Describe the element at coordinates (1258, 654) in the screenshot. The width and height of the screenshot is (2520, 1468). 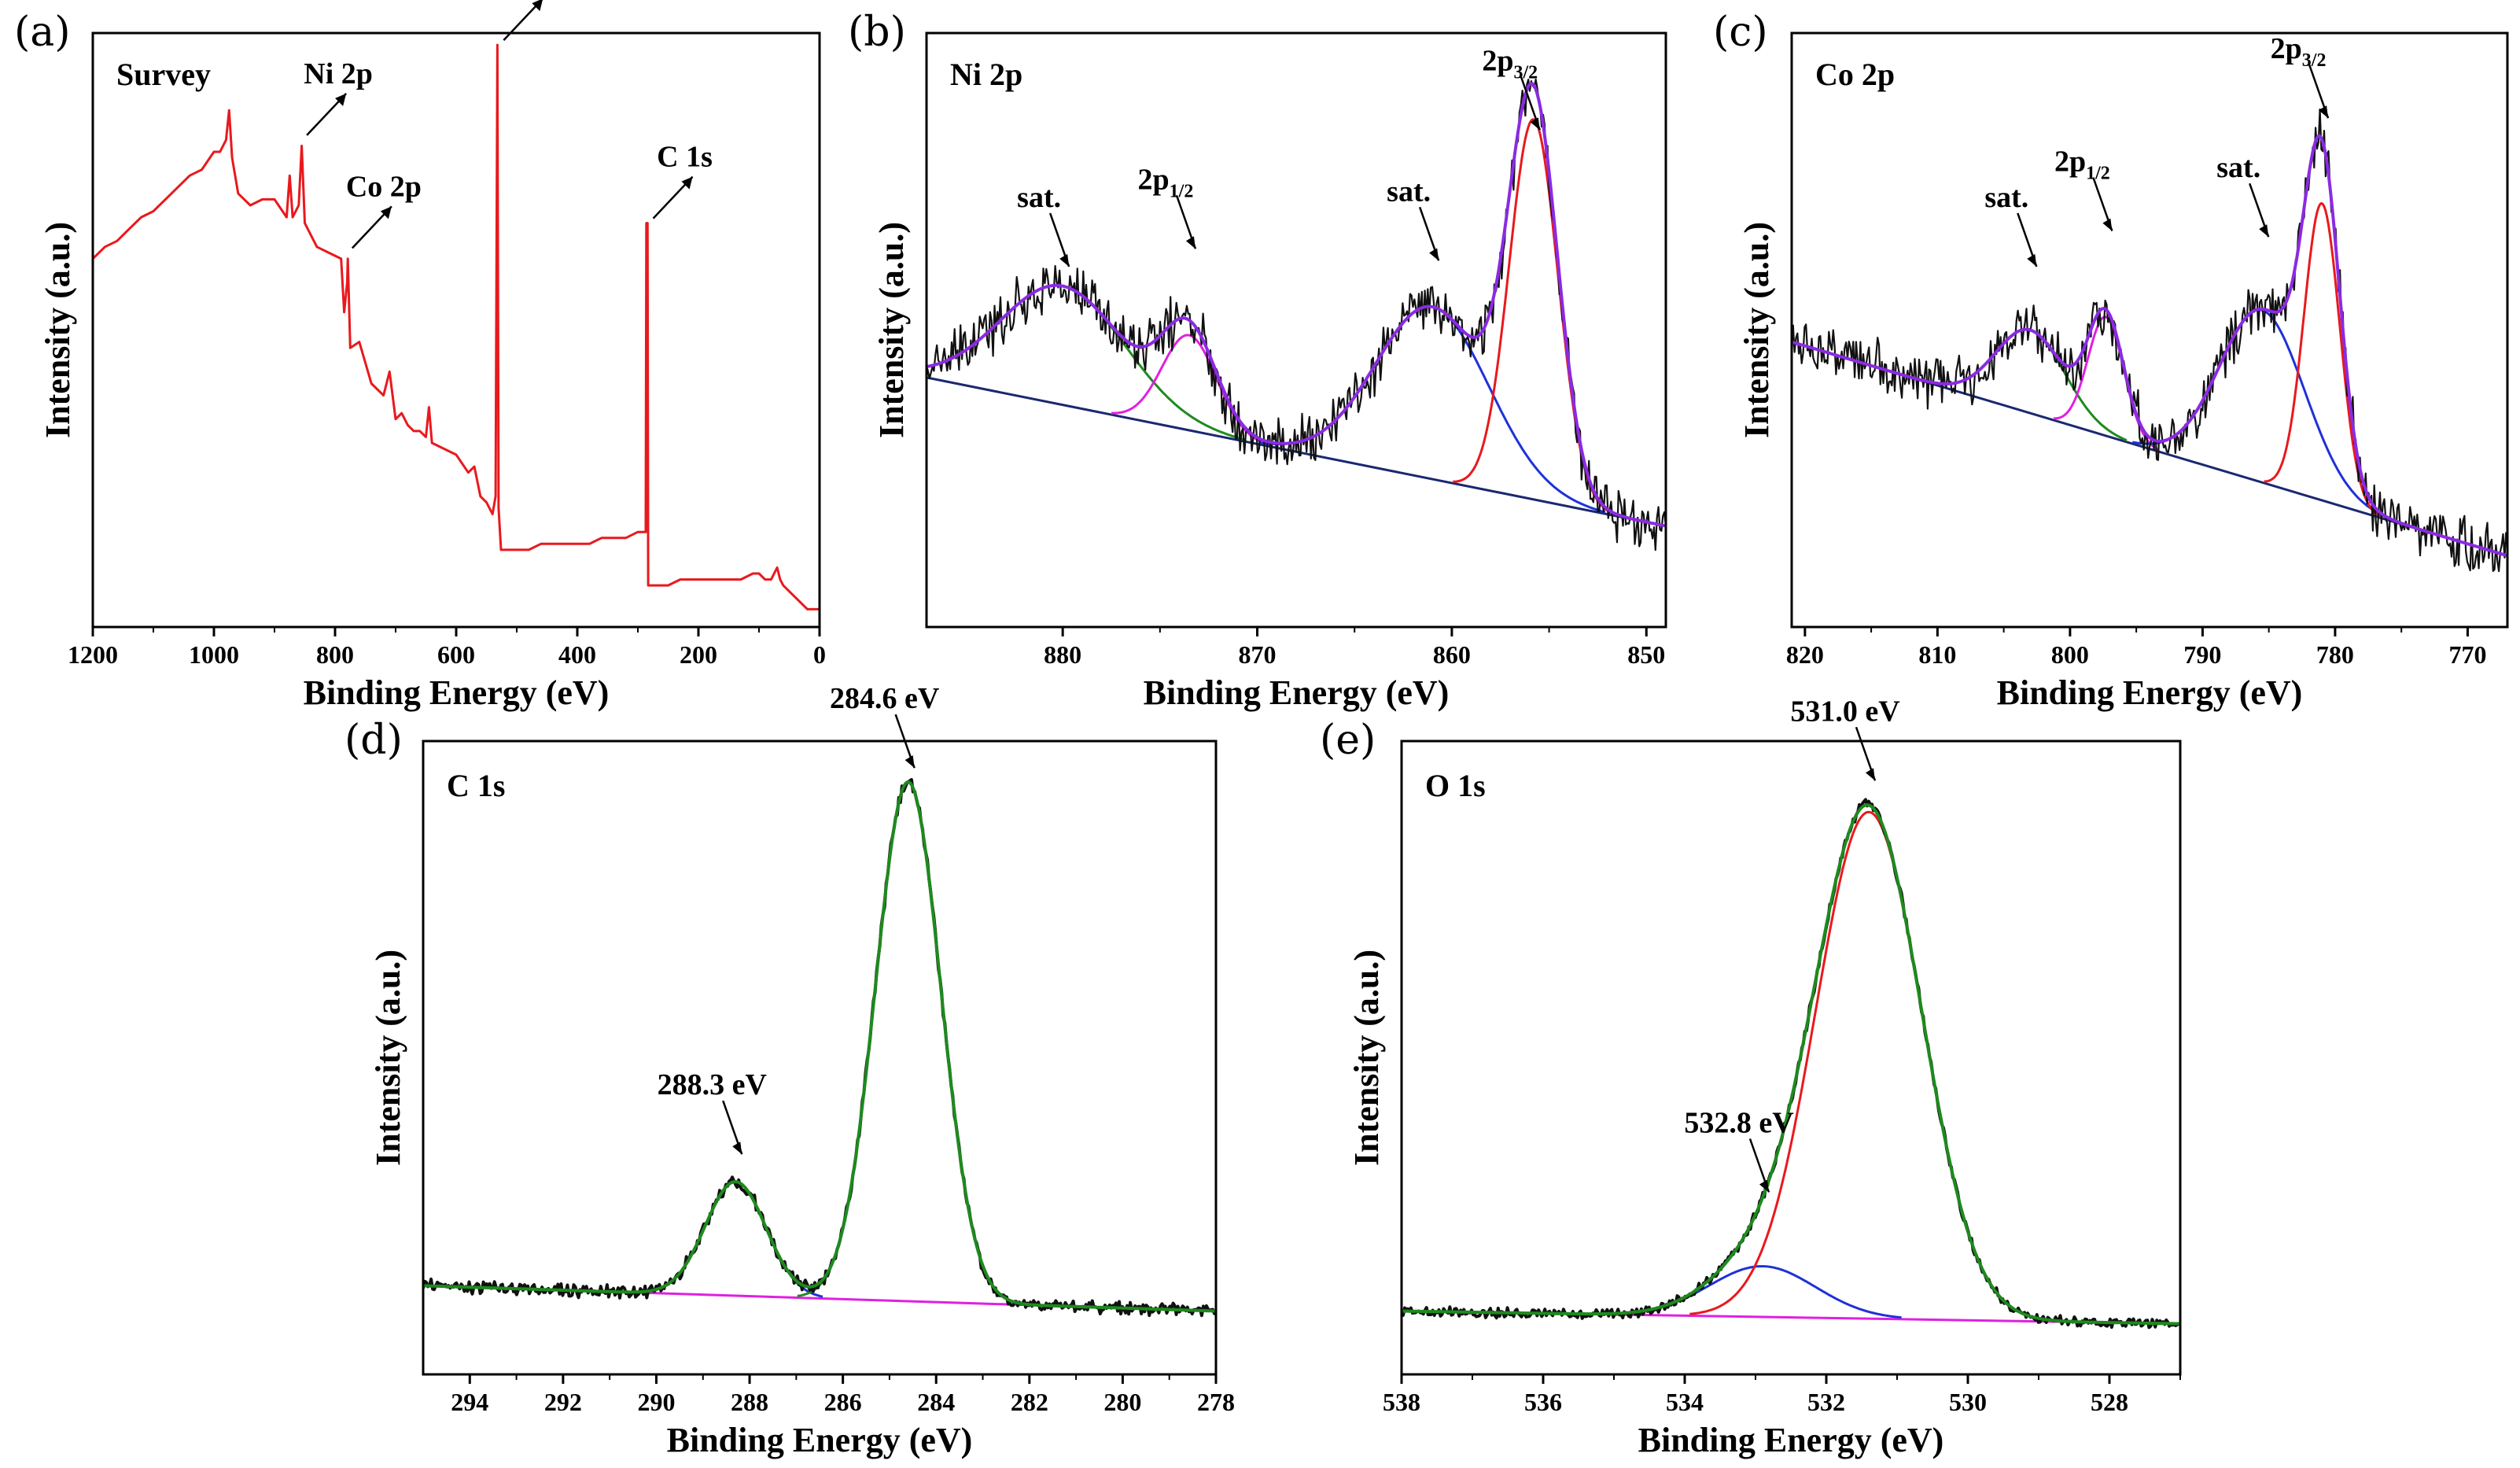
I see `x-tick-label: 870` at that location.